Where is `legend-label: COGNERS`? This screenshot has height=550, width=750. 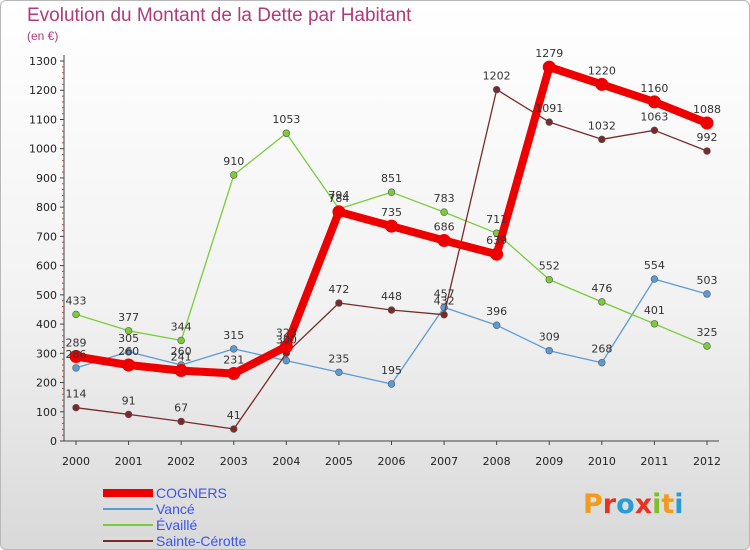 legend-label: COGNERS is located at coordinates (191, 493).